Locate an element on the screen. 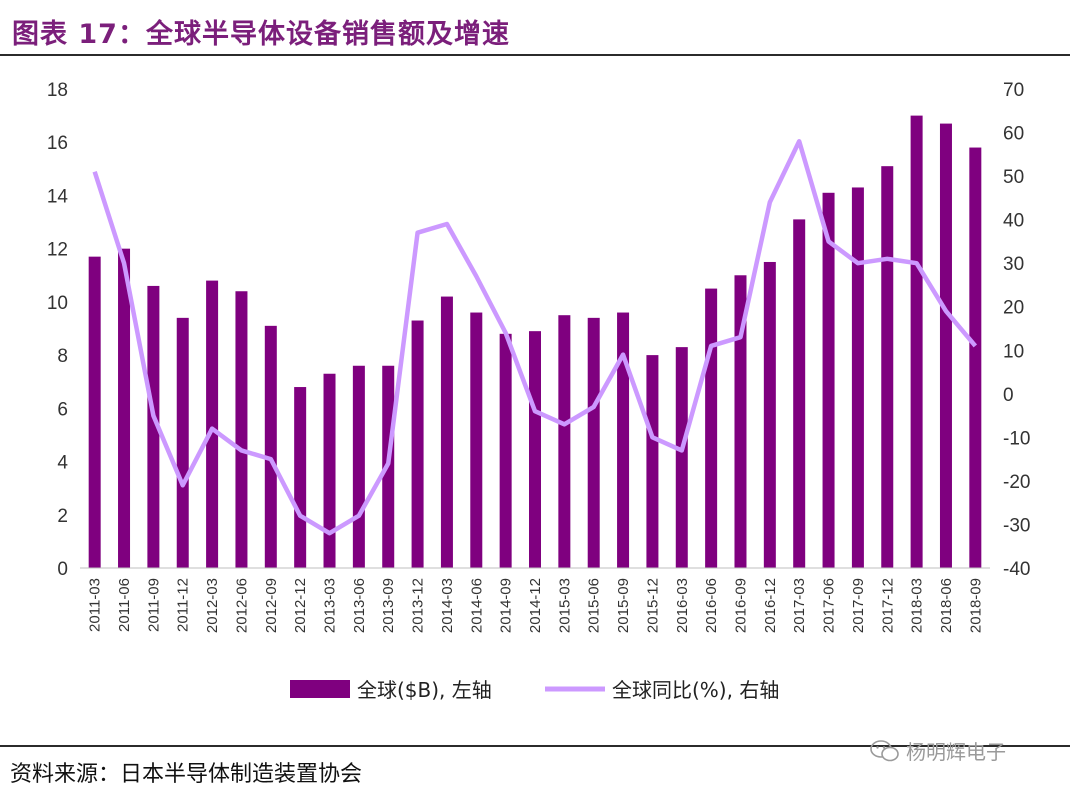  y-right-tick-label: 0 is located at coordinates (1008, 395).